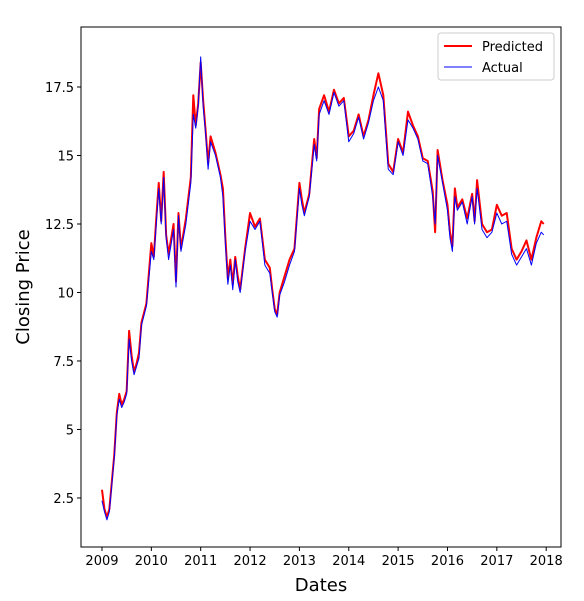 This screenshot has height=601, width=584. Describe the element at coordinates (447, 561) in the screenshot. I see `x-tick-label: 2016` at that location.